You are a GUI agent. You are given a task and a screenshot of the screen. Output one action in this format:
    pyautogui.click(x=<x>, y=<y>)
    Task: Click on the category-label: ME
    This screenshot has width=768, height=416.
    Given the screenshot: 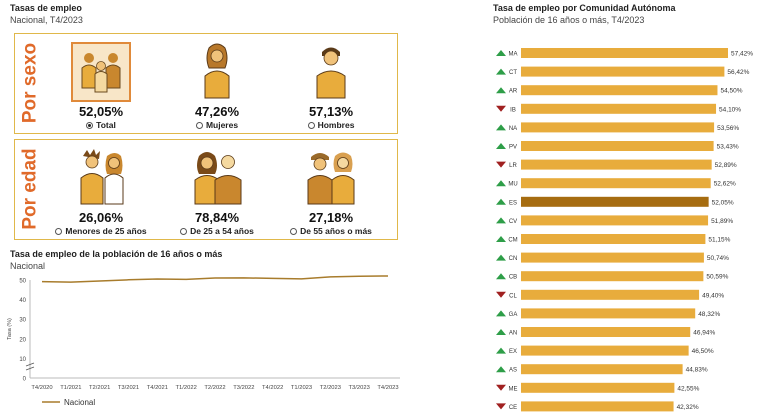 What is the action you would take?
    pyautogui.click(x=513, y=389)
    